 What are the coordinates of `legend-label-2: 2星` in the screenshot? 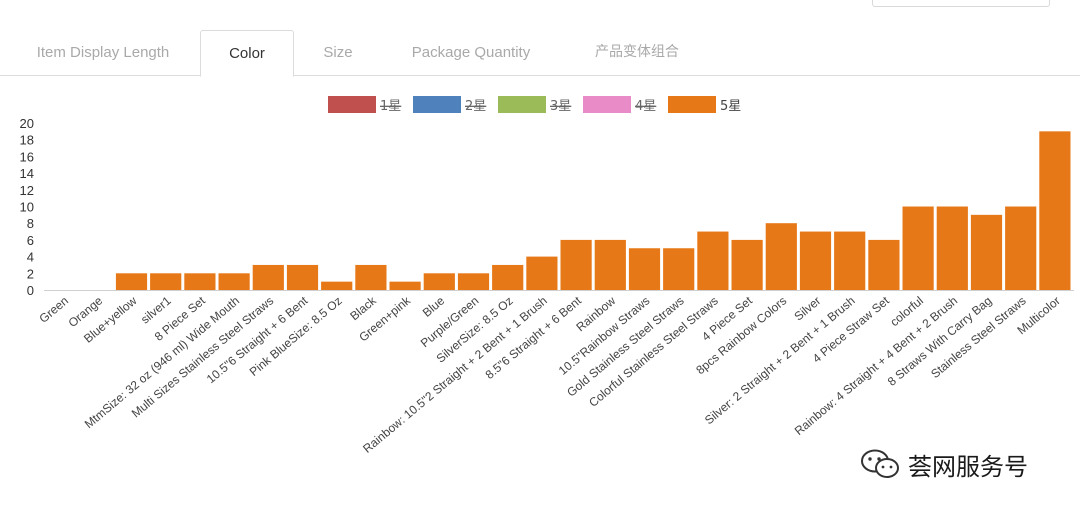 It's located at (475, 106).